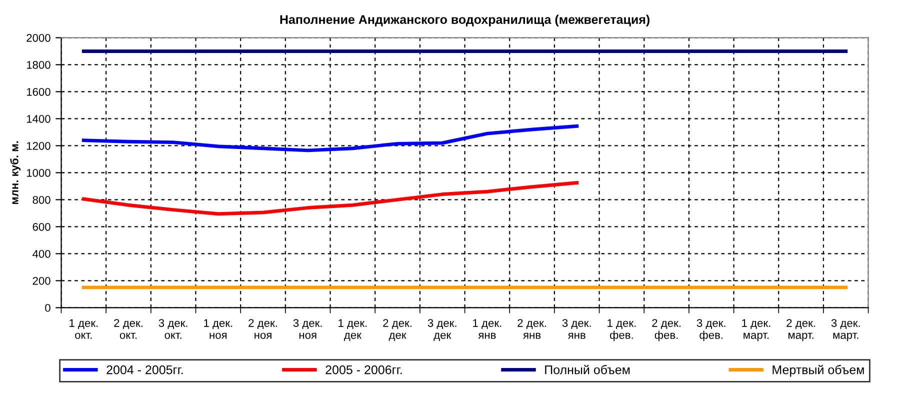 Image resolution: width=914 pixels, height=397 pixels. Describe the element at coordinates (41, 226) in the screenshot. I see `y-tick-label: 600` at that location.